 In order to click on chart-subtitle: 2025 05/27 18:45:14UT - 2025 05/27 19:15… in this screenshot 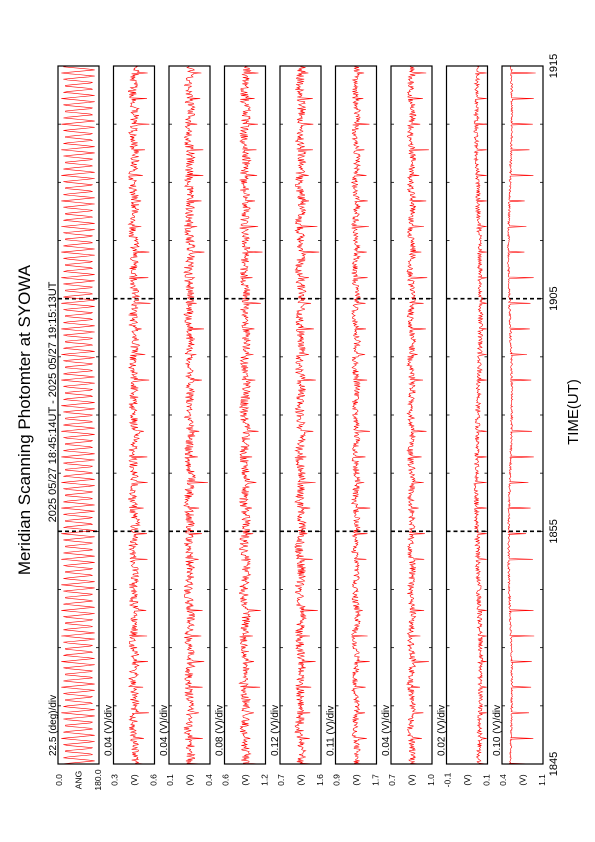, I will do `click(53, 401)`.